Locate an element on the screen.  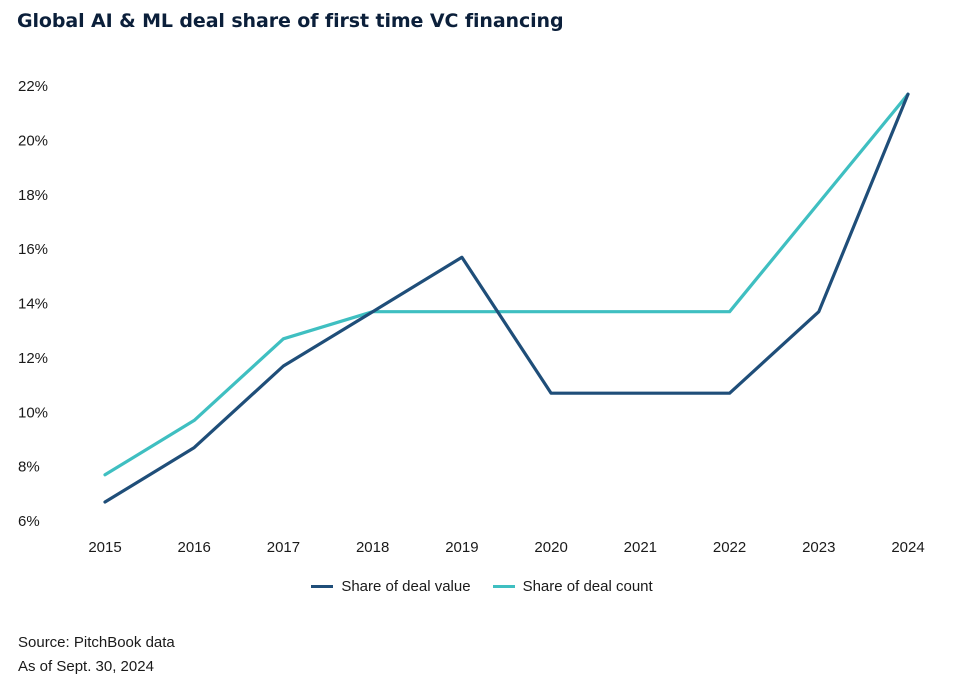
x-tick-label: 2018 is located at coordinates (372, 547).